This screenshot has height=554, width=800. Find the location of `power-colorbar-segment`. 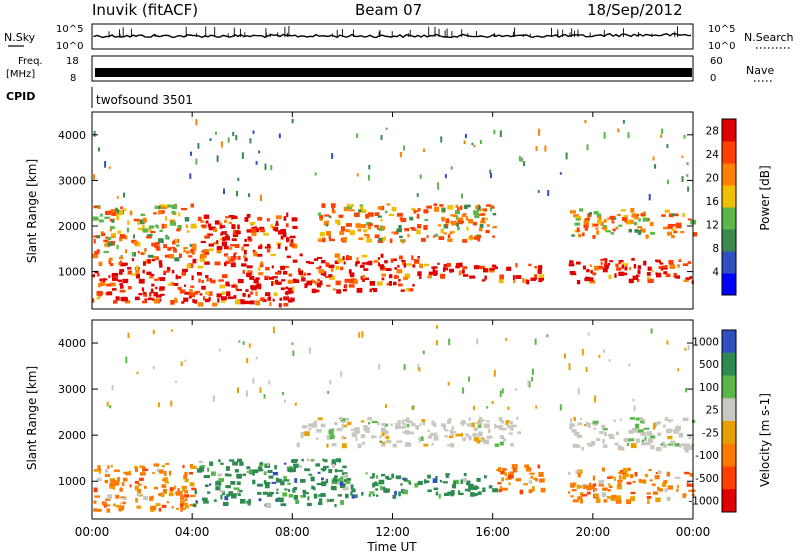

power-colorbar-segment is located at coordinates (729, 196).